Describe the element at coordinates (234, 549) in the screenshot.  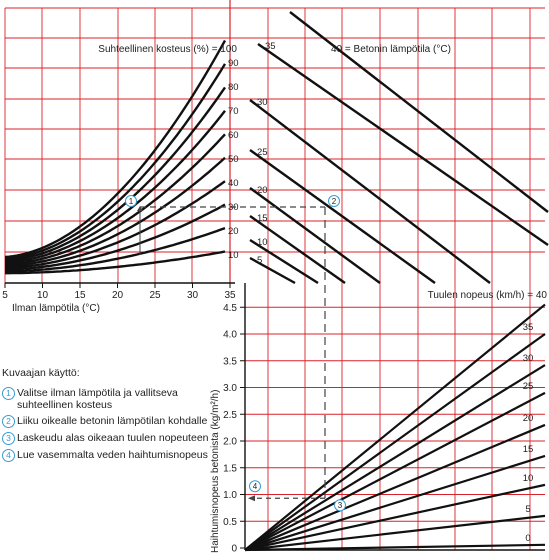
I see `y-tick-label-0: 0` at that location.